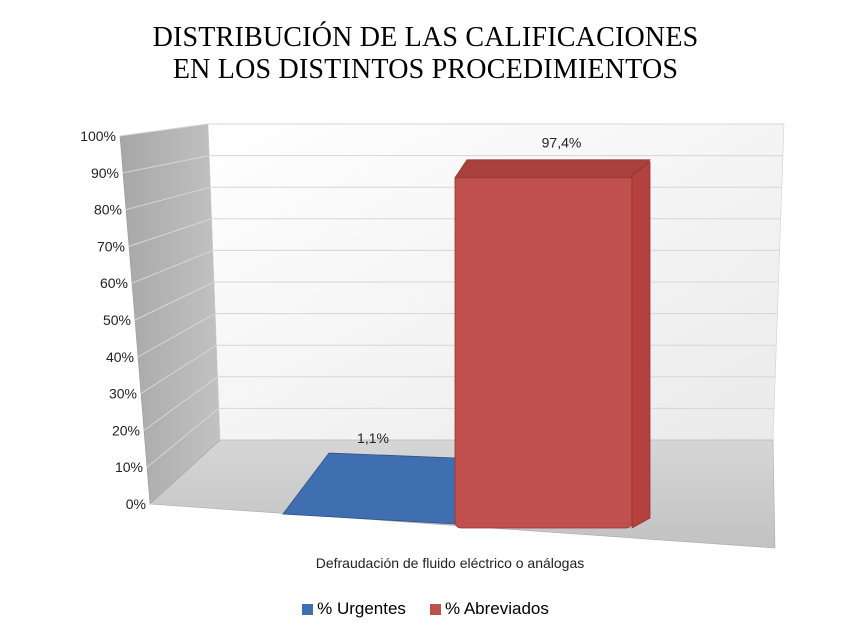  What do you see at coordinates (136, 504) in the screenshot?
I see `y-tick-label: 0%` at bounding box center [136, 504].